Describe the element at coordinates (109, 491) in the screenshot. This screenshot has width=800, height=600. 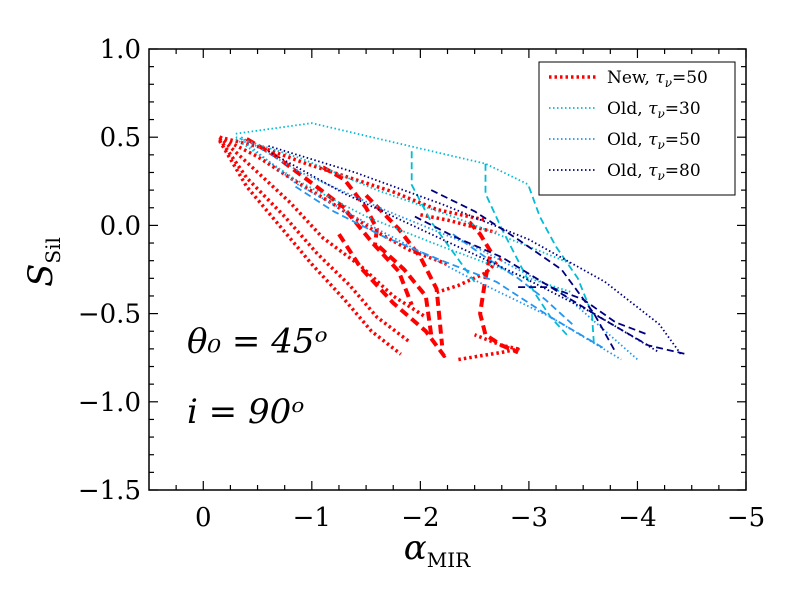
I see `y-tick-label: −1.5` at that location.